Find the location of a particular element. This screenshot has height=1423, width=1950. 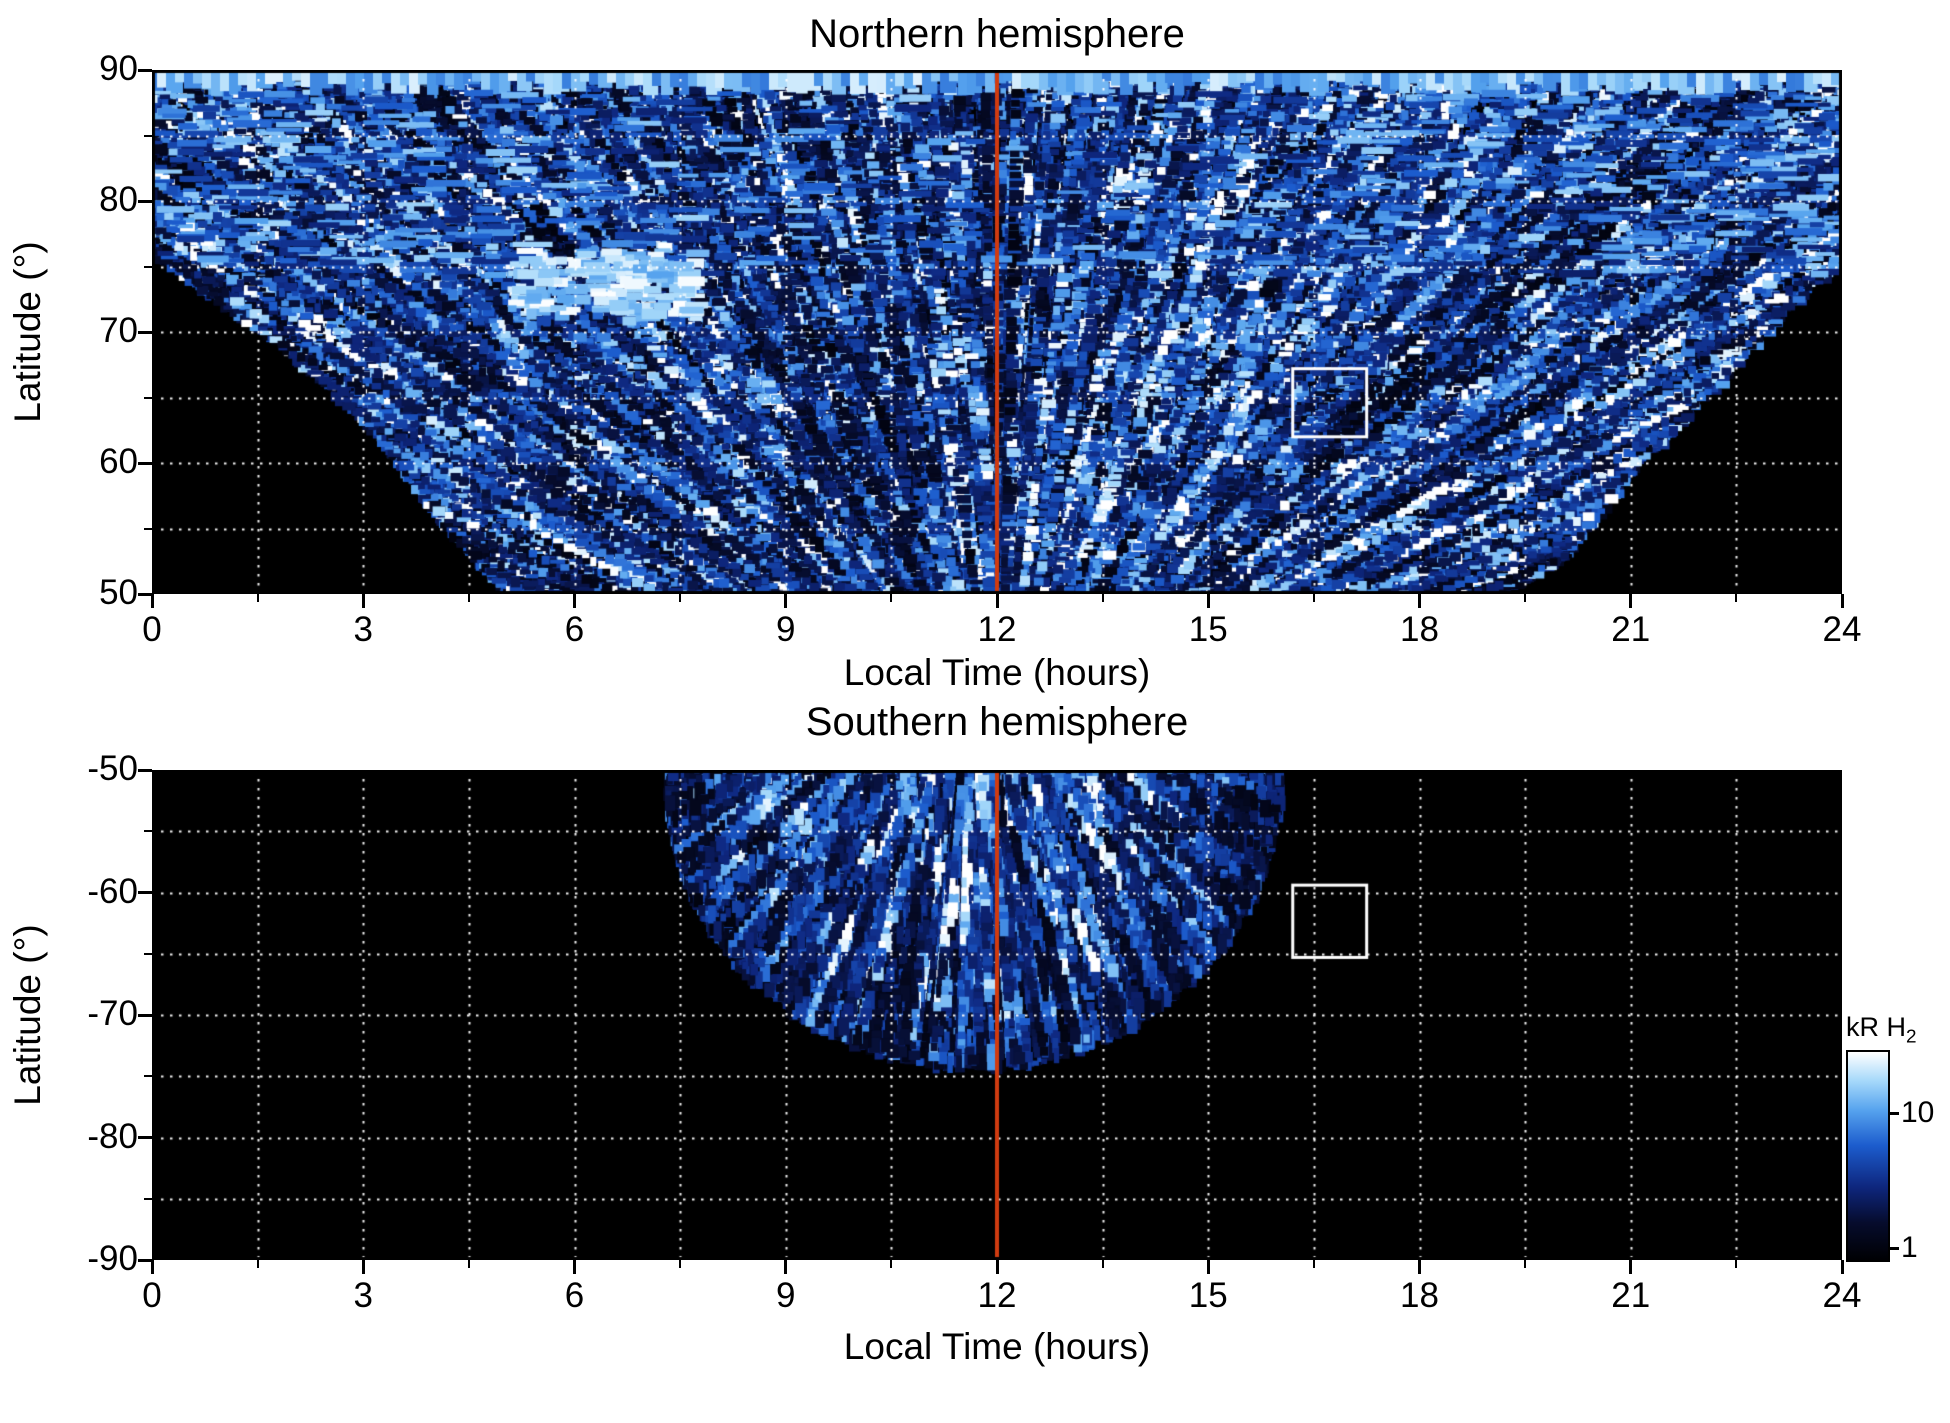

north-y-axis-label: Latitude (°) is located at coordinates (27, 332).